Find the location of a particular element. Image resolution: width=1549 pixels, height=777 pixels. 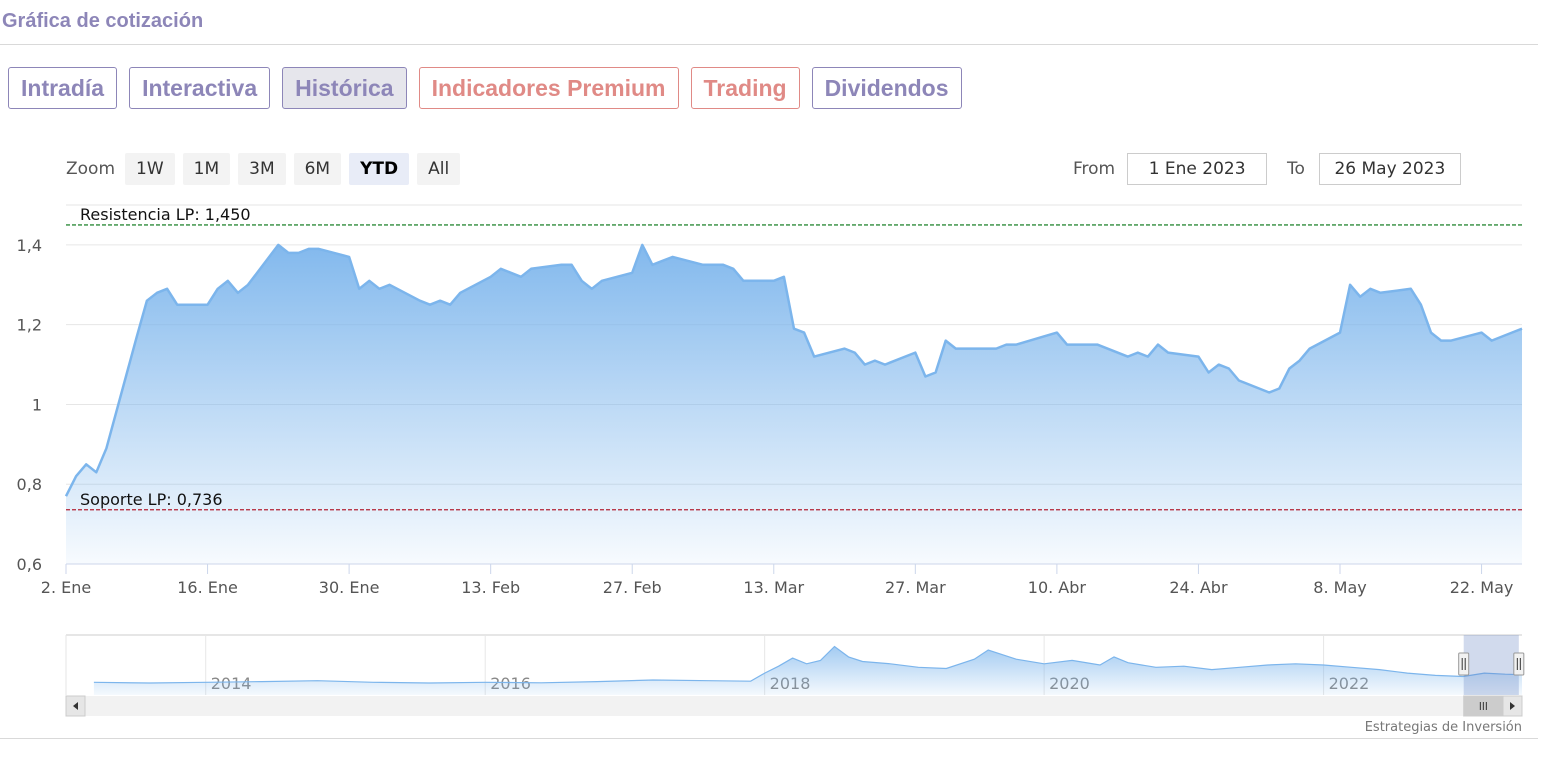

to-date-input: 26 May 2023 is located at coordinates (1389, 169).